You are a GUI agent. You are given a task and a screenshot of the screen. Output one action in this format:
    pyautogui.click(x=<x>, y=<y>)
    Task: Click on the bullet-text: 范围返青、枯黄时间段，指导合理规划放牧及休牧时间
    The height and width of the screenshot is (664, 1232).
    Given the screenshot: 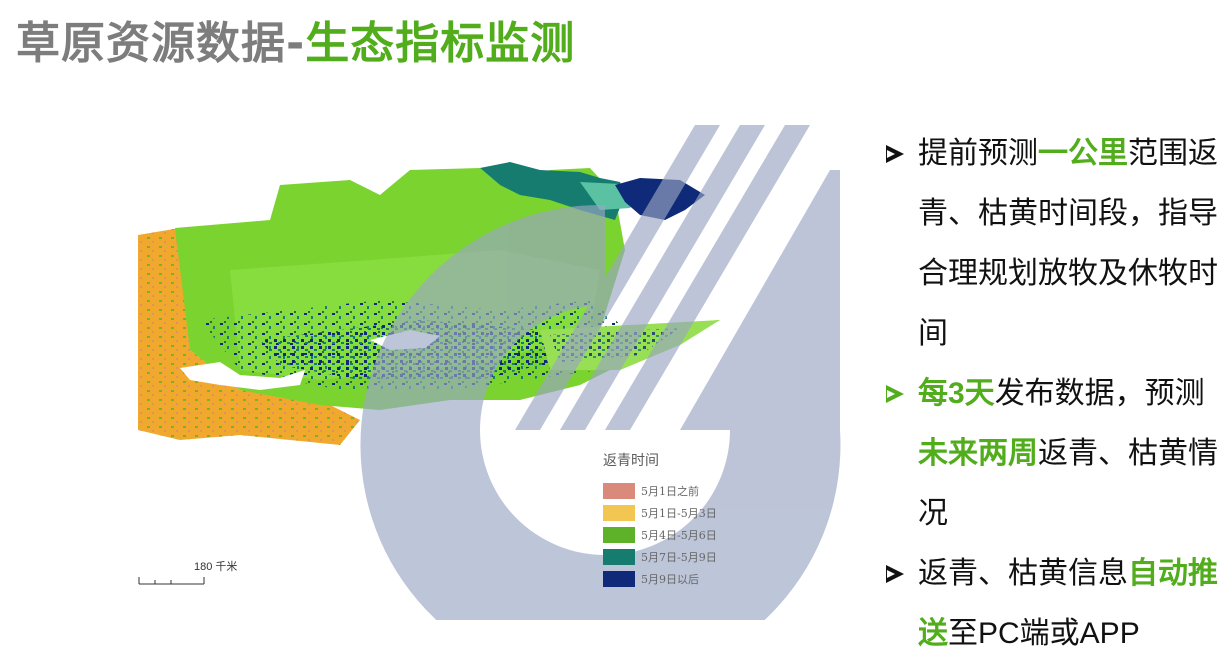 What is the action you would take?
    pyautogui.click(x=1068, y=243)
    